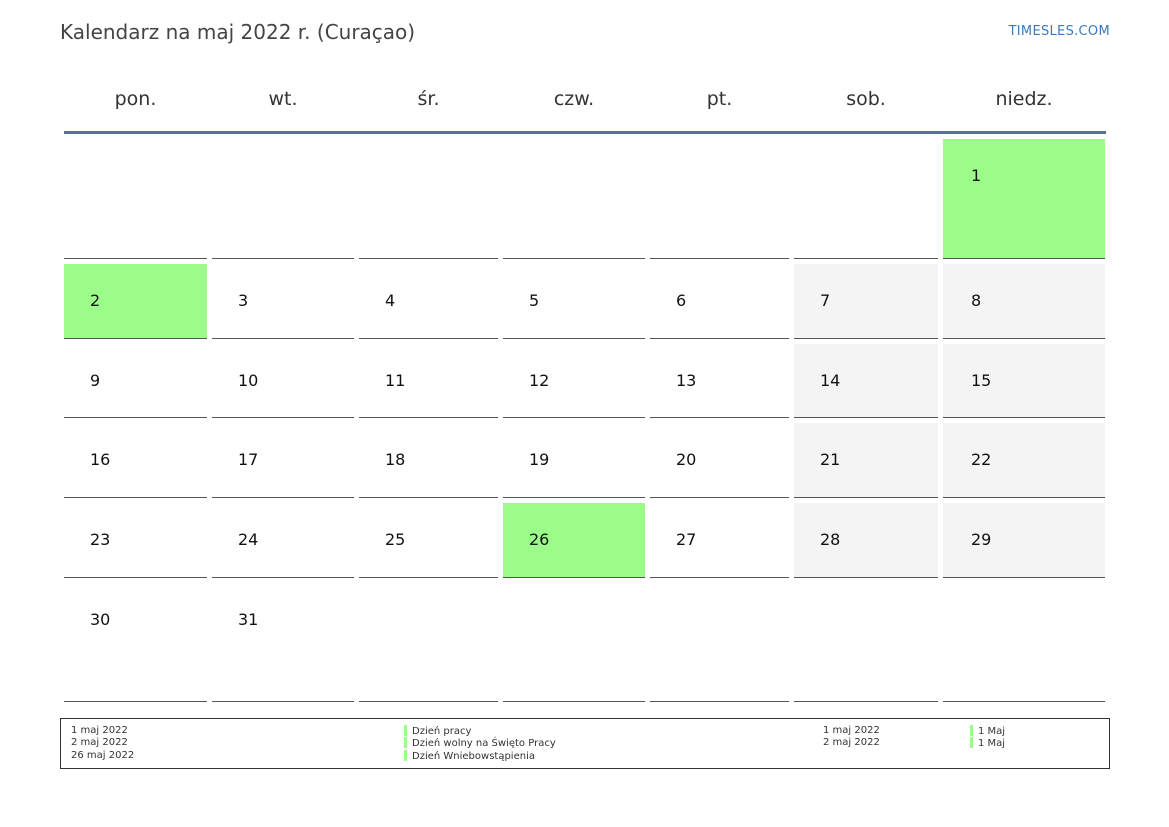 The width and height of the screenshot is (1169, 827). I want to click on weekday-label: czw., so click(574, 99).